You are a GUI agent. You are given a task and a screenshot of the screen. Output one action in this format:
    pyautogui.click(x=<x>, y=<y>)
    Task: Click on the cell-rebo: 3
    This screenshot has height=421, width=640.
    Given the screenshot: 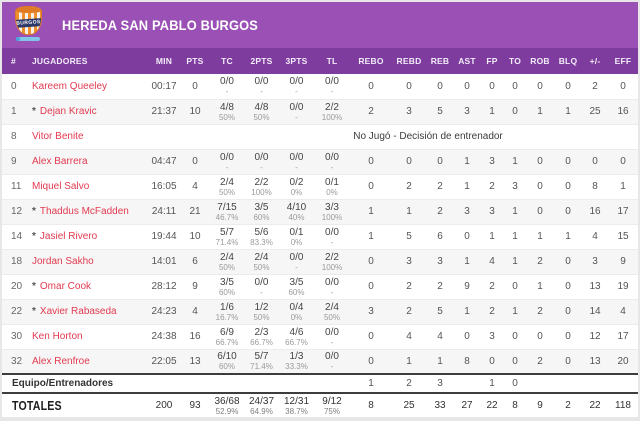 What is the action you would take?
    pyautogui.click(x=371, y=312)
    